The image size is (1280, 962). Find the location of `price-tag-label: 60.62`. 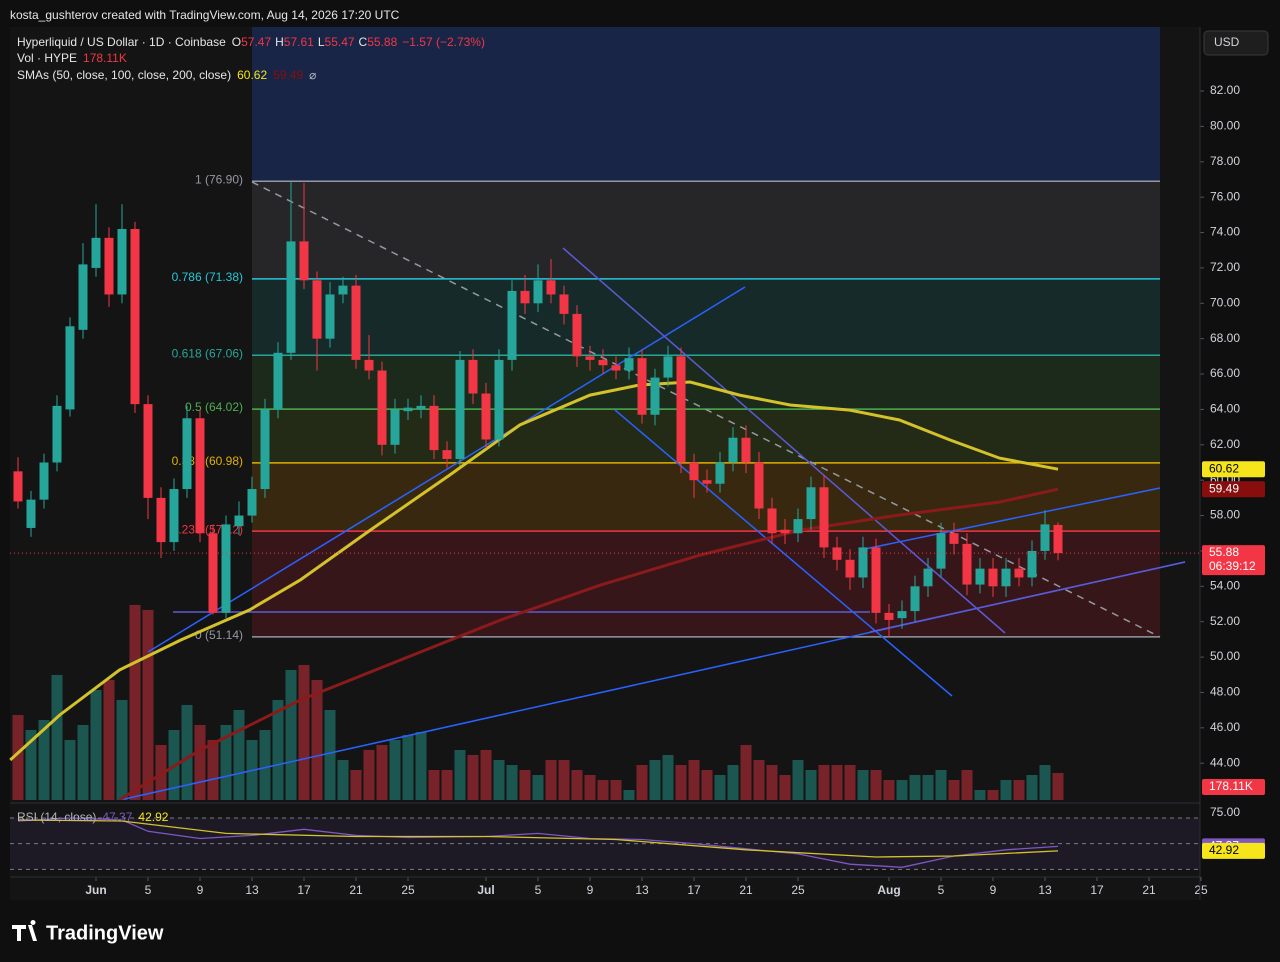

price-tag-label: 60.62 is located at coordinates (1224, 468).